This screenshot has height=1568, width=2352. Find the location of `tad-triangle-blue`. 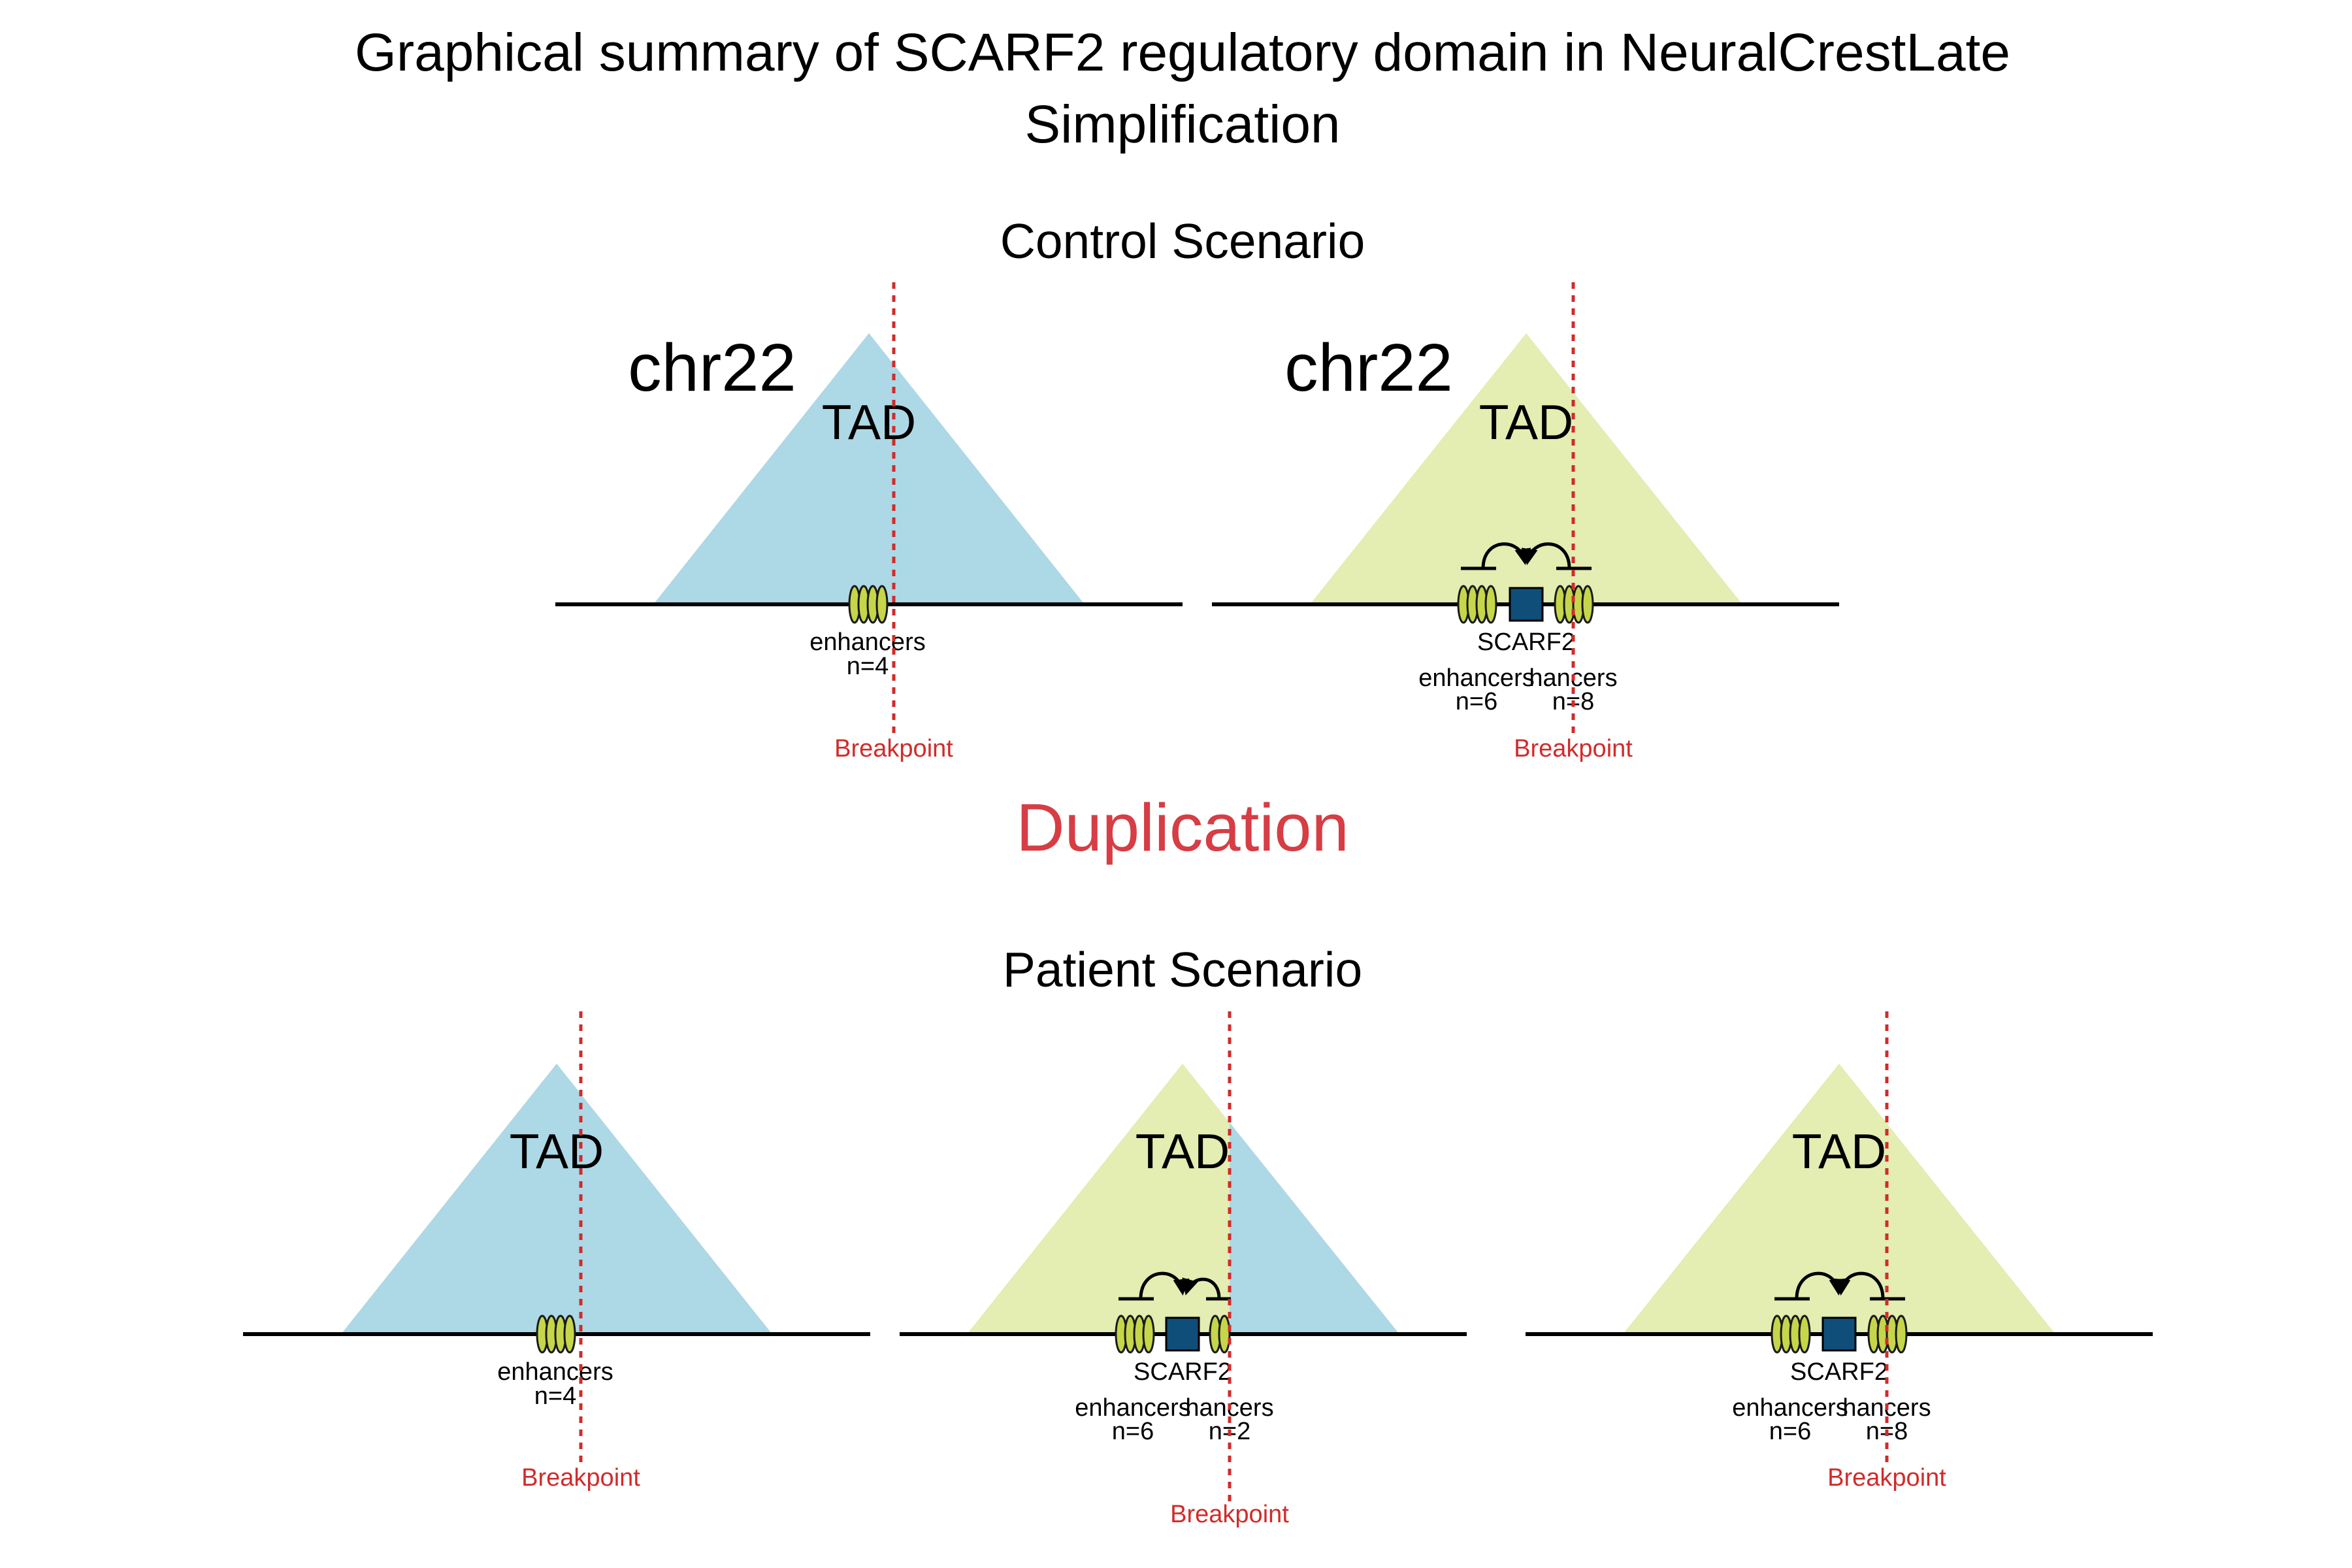

tad-triangle-blue is located at coordinates (1314, 1228).